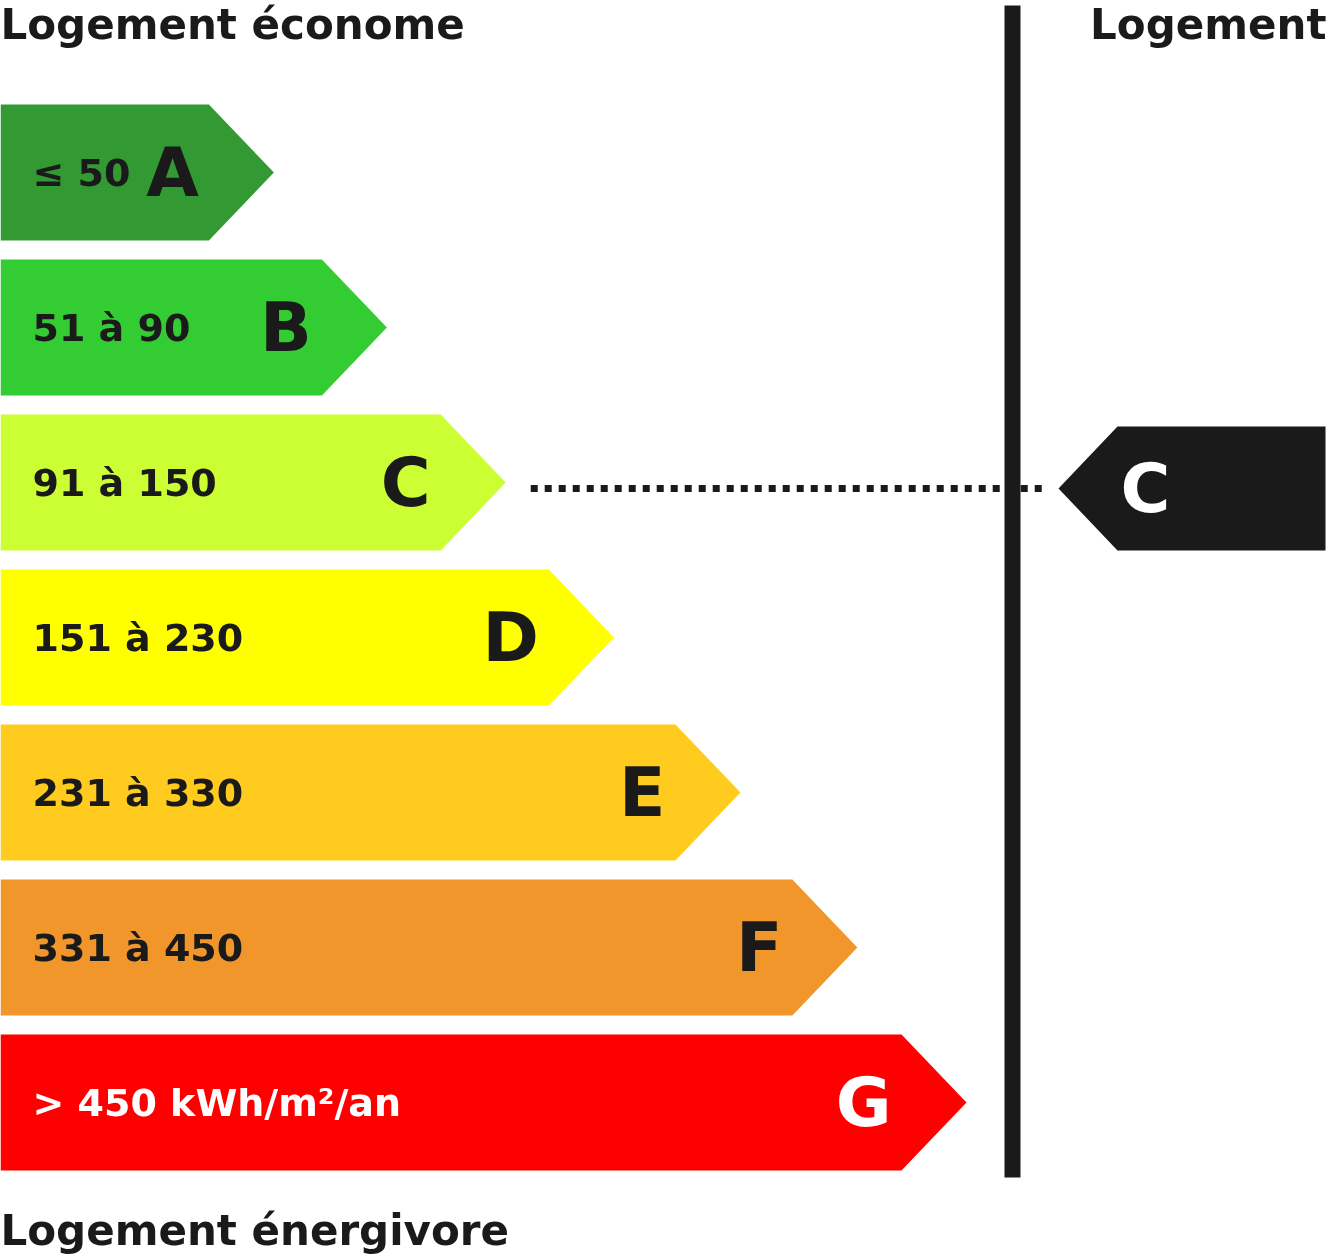  Describe the element at coordinates (254, 1230) in the screenshot. I see `annotation: Logement énergivore` at that location.